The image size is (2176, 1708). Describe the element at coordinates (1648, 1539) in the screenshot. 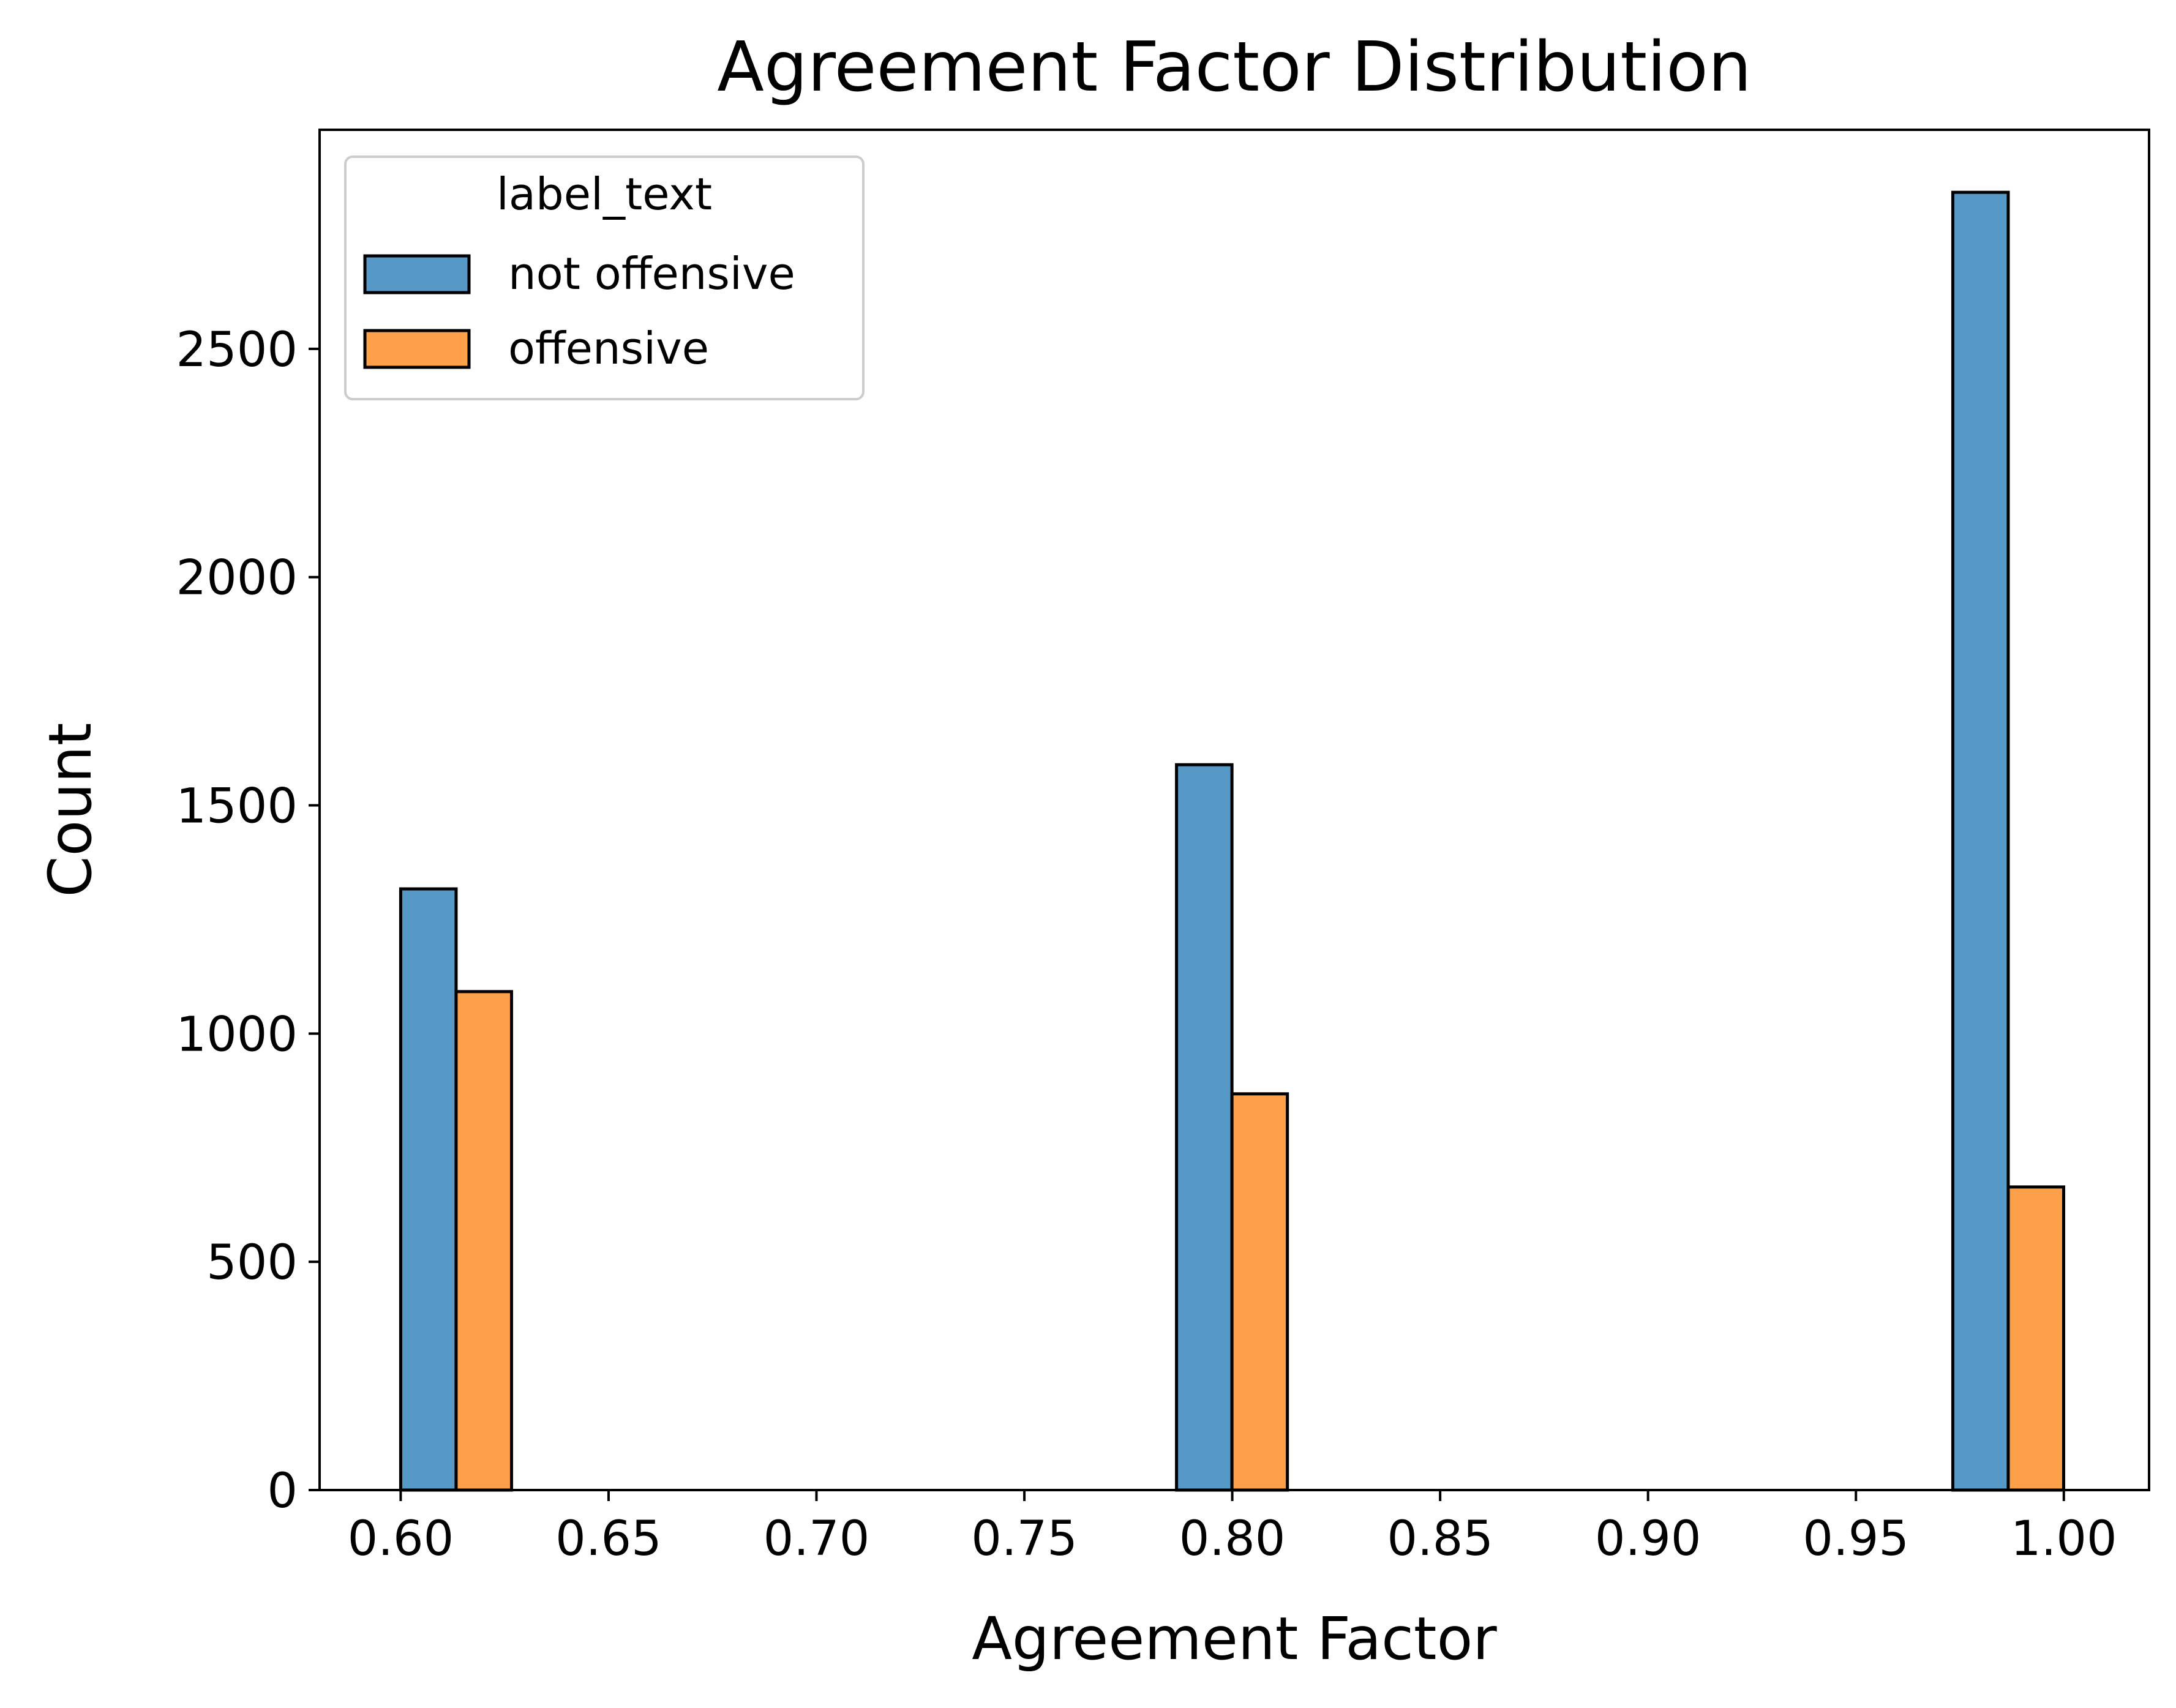

I see `x-tick-label-6: 0.90` at that location.